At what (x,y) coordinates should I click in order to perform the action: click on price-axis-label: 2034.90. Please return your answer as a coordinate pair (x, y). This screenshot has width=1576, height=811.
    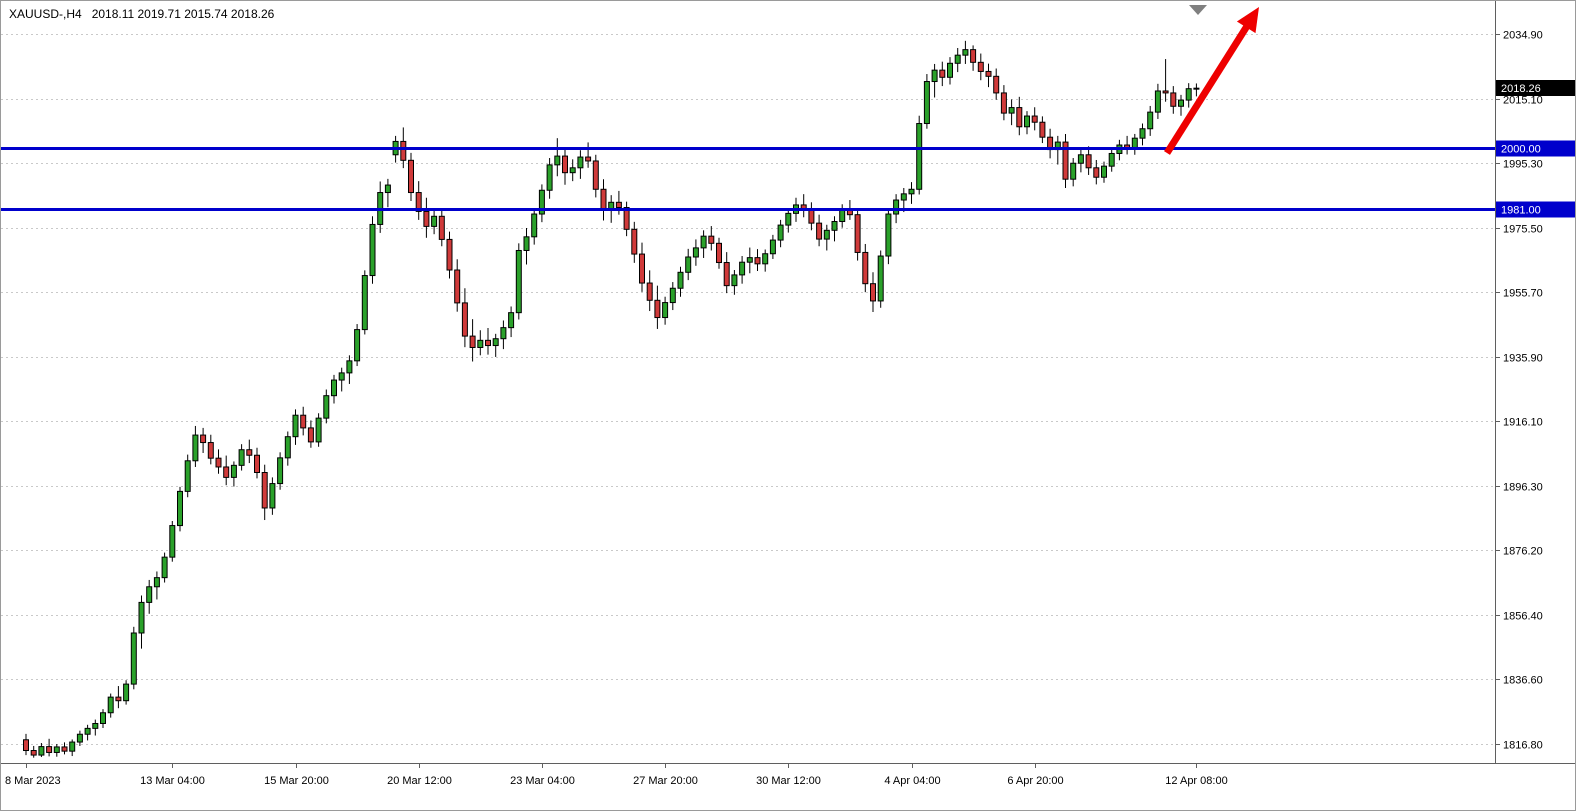
    Looking at the image, I should click on (1523, 36).